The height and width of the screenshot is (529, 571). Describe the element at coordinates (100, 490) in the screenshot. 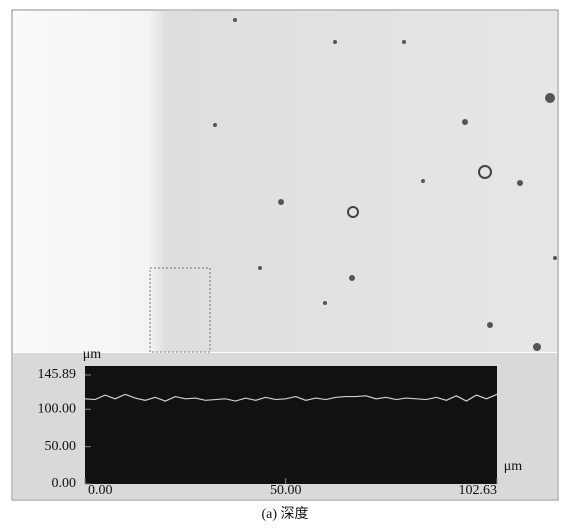

I see `x-tick-label: 0.00` at that location.